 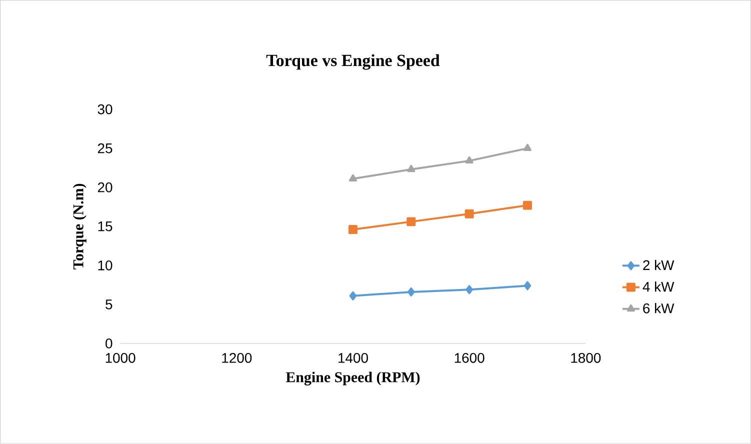 What do you see at coordinates (658, 308) in the screenshot?
I see `legend-label: 6 kW` at bounding box center [658, 308].